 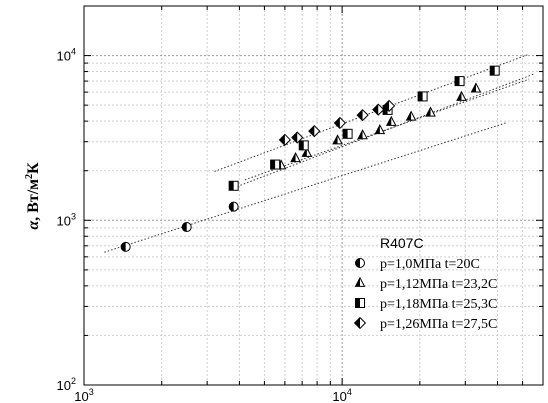 I want to click on legend-entry-4: p=1,26МПа t=27,5C, so click(x=438, y=324).